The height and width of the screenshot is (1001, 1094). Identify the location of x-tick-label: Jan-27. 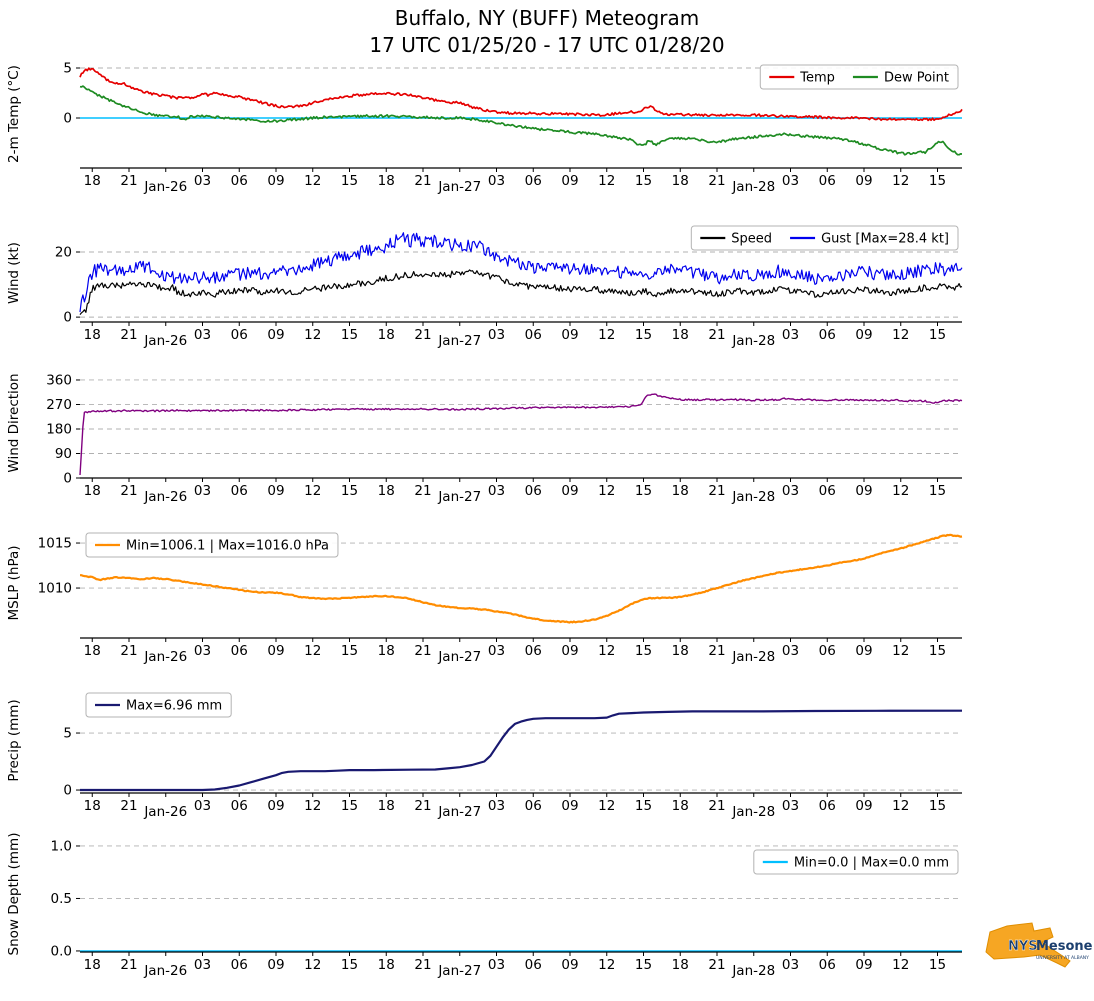
(459, 657).